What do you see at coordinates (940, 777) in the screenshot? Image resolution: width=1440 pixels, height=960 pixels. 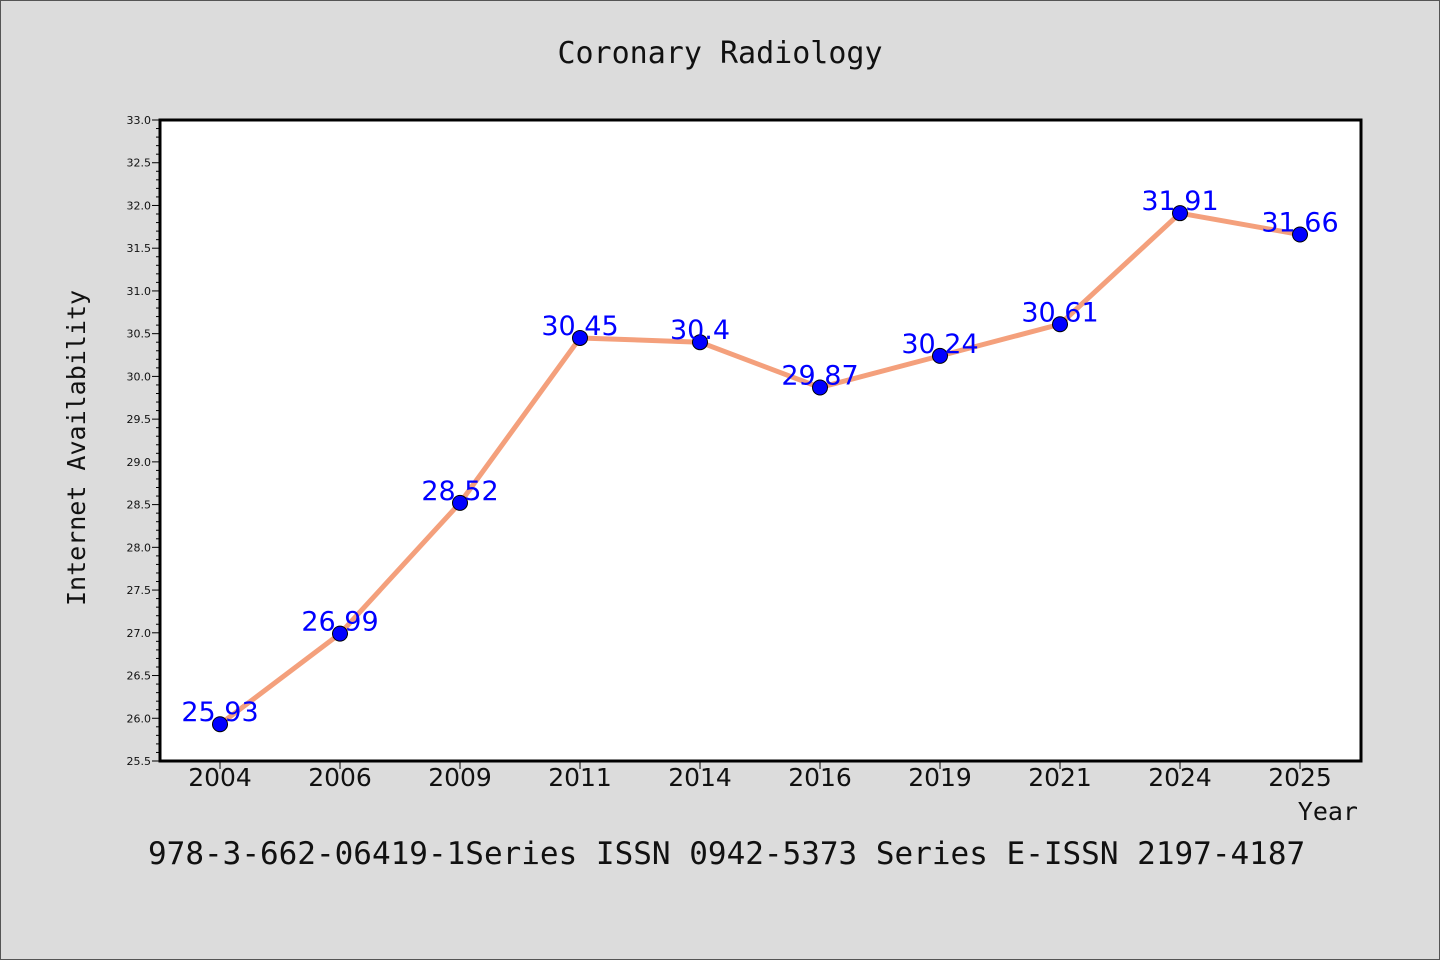 I see `x-tick-label: 2019` at bounding box center [940, 777].